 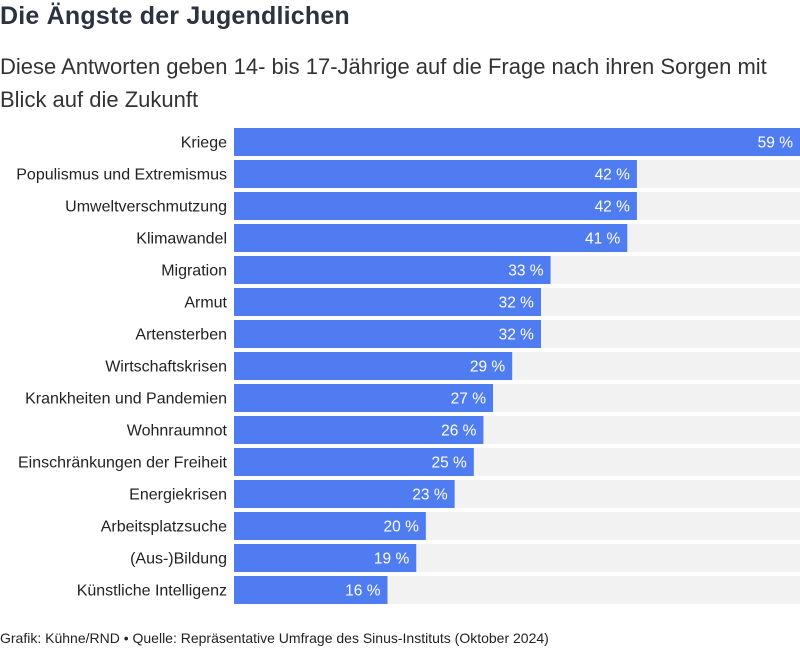 What do you see at coordinates (126, 399) in the screenshot?
I see `category-label: Krankheiten und Pandemien` at bounding box center [126, 399].